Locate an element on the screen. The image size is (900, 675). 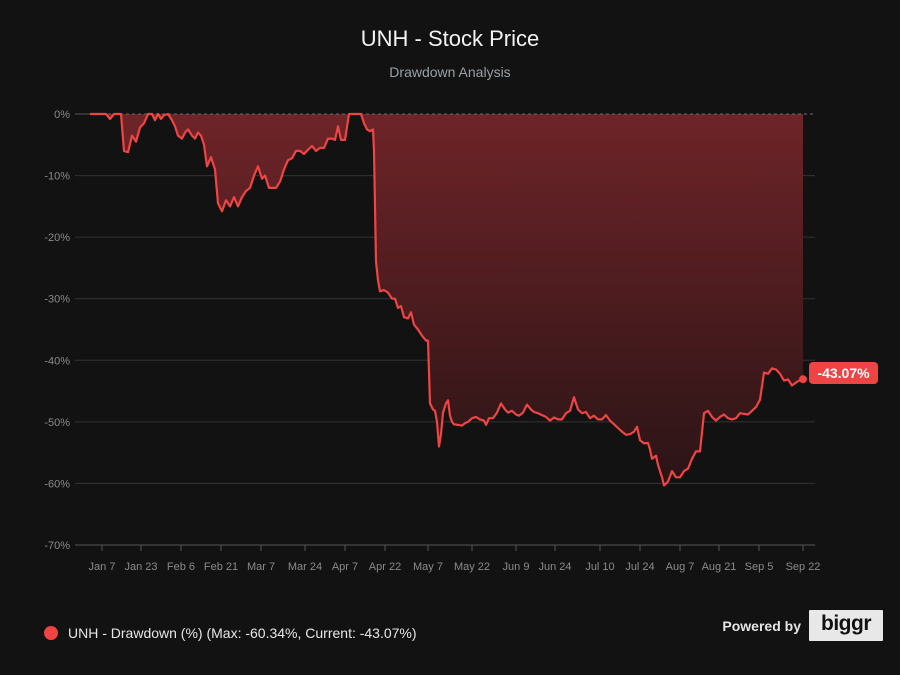
x-tick-label: Jul 24 is located at coordinates (639, 567).